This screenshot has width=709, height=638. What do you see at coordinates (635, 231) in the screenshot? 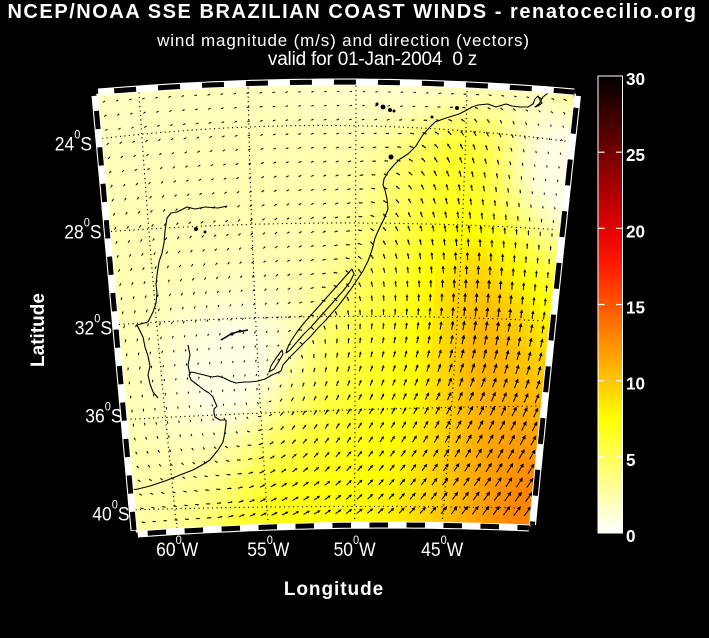
I see `svg-text: 20` at bounding box center [635, 231].